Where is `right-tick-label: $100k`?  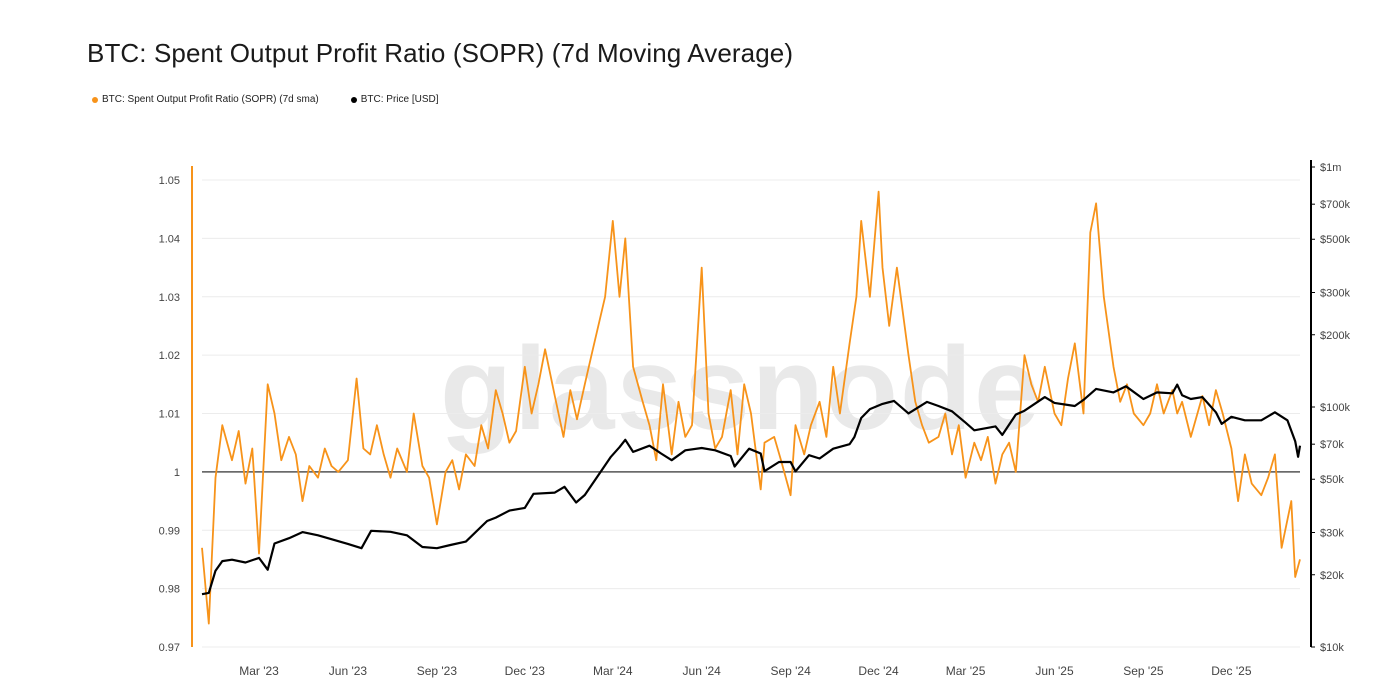
right-tick-label: $100k is located at coordinates (1335, 408).